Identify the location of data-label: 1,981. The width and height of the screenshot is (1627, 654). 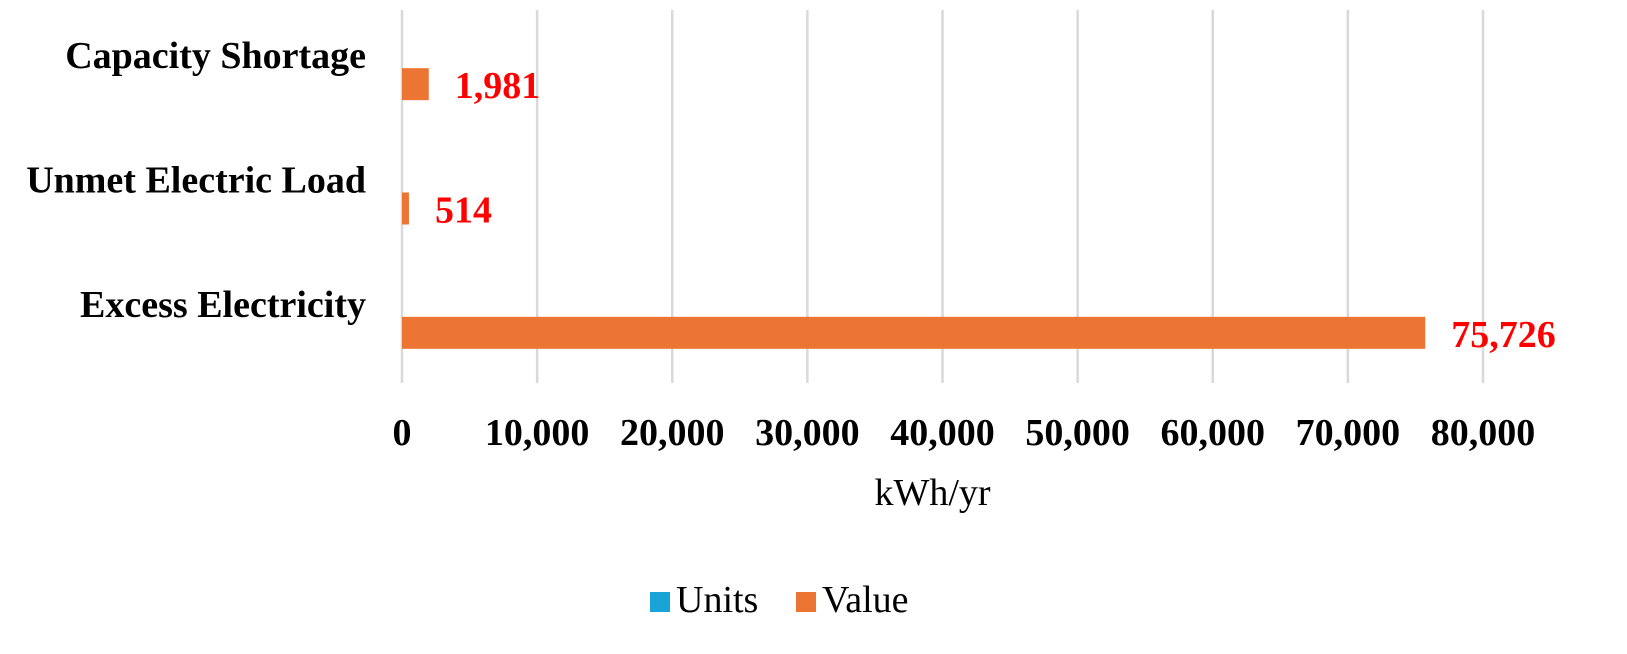
(498, 86).